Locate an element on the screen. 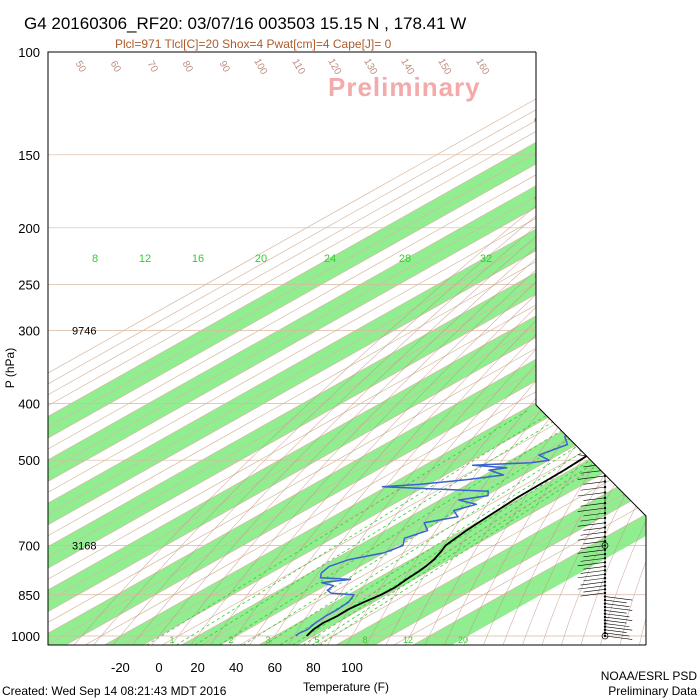 The image size is (700, 700). y-axis-label: P (hPa) is located at coordinates (10, 368).